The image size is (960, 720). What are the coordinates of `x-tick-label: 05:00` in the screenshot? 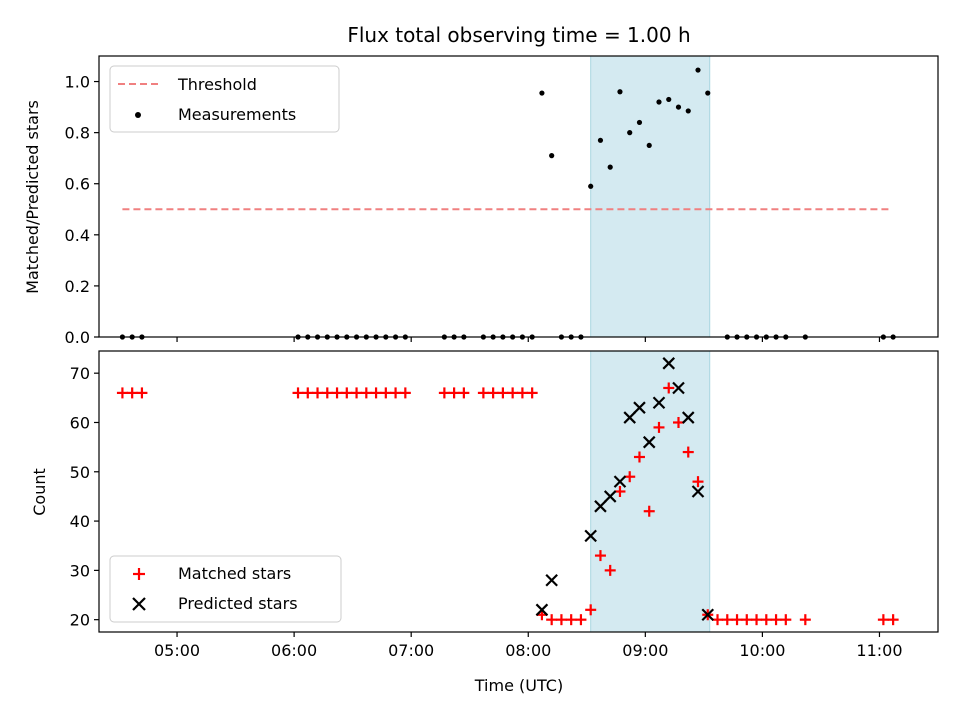 It's located at (177, 650).